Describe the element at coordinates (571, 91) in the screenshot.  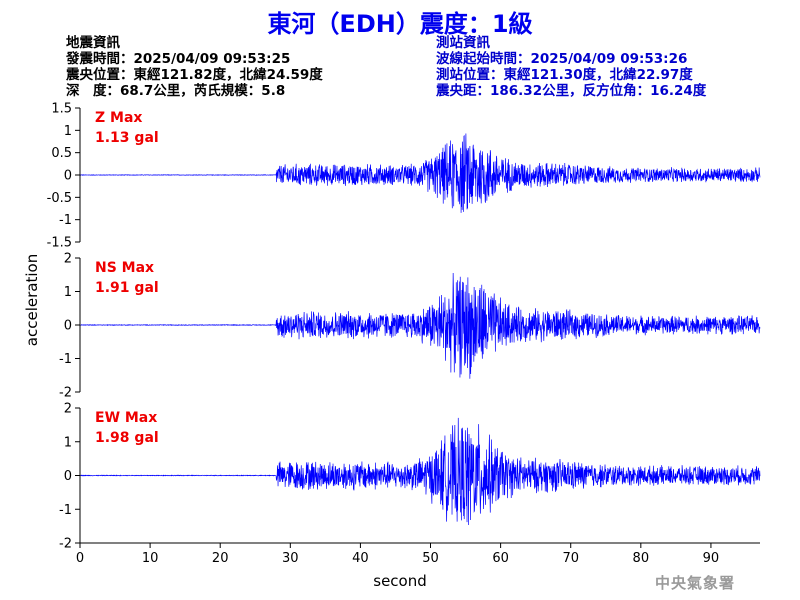
I see `epicentral-distance-azimuth: 震央距：186.32公里，反方位角：16.24度` at that location.